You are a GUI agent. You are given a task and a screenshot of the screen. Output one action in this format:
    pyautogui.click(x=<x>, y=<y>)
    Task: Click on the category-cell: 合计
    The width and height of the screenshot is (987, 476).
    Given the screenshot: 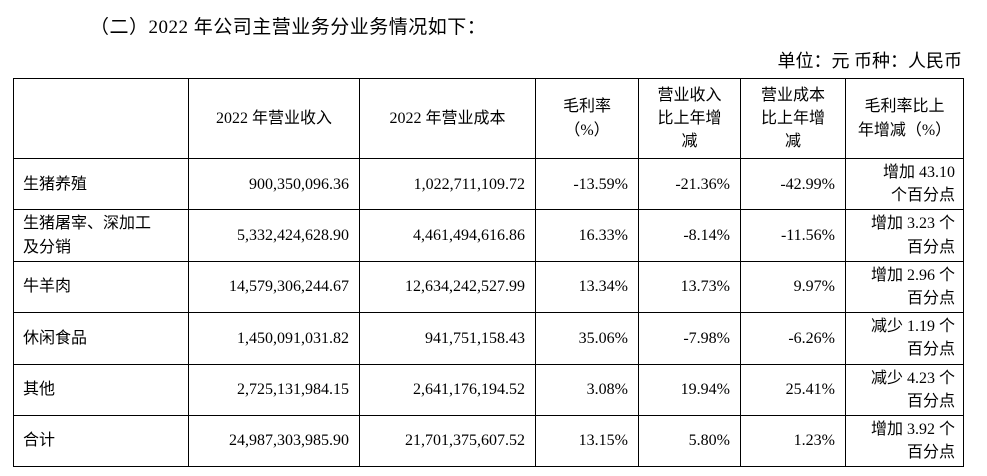 What is the action you would take?
    pyautogui.click(x=101, y=441)
    